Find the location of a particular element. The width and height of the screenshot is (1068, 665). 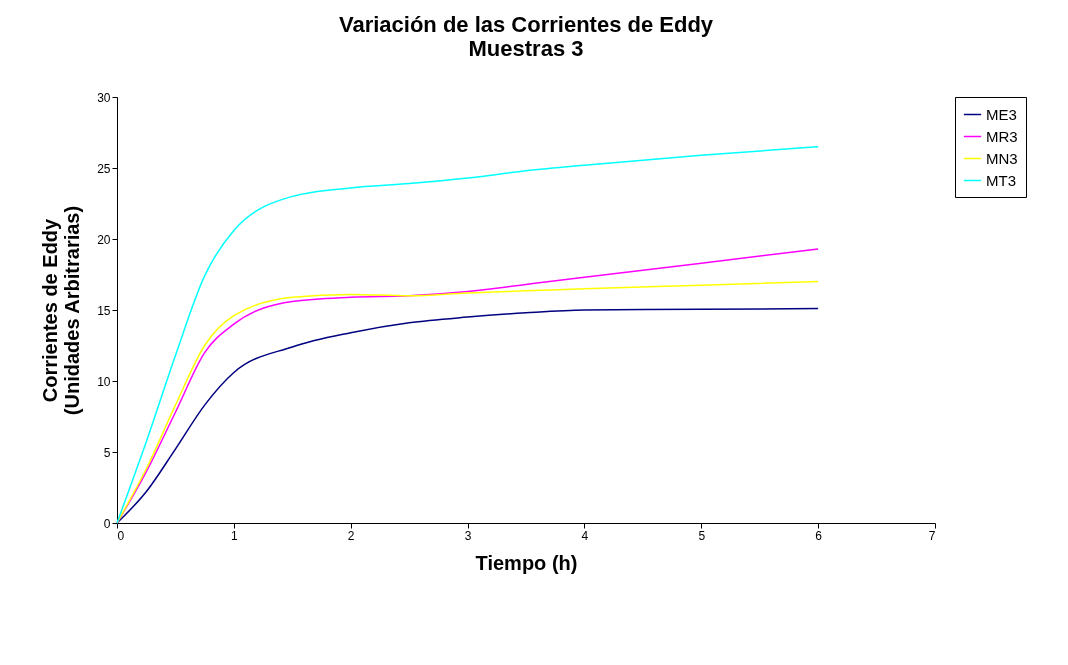

x-tick-label: 4 is located at coordinates (585, 535).